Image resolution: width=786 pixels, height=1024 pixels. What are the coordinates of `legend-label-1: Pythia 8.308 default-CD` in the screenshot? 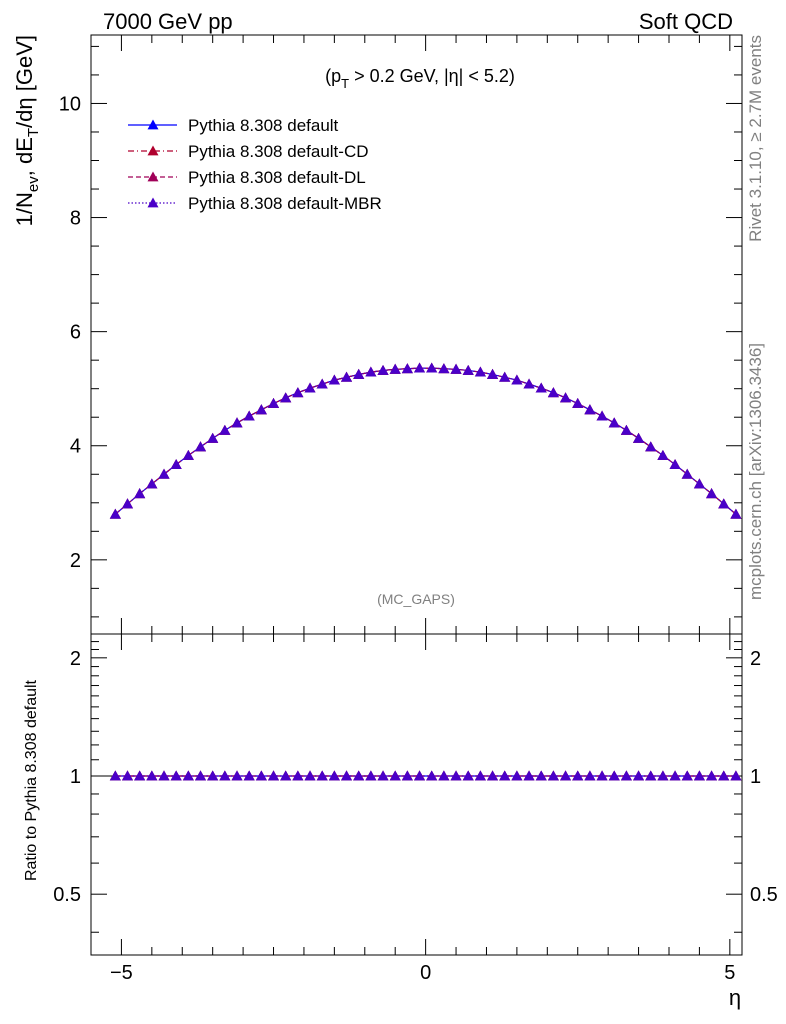 It's located at (278, 151).